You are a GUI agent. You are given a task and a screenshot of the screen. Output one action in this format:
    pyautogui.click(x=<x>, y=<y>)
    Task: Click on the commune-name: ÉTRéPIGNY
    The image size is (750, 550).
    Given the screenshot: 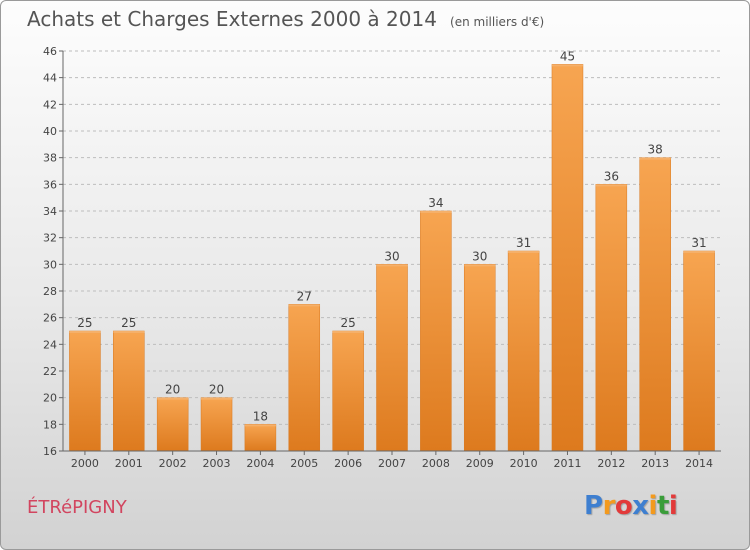 What is the action you would take?
    pyautogui.click(x=77, y=507)
    